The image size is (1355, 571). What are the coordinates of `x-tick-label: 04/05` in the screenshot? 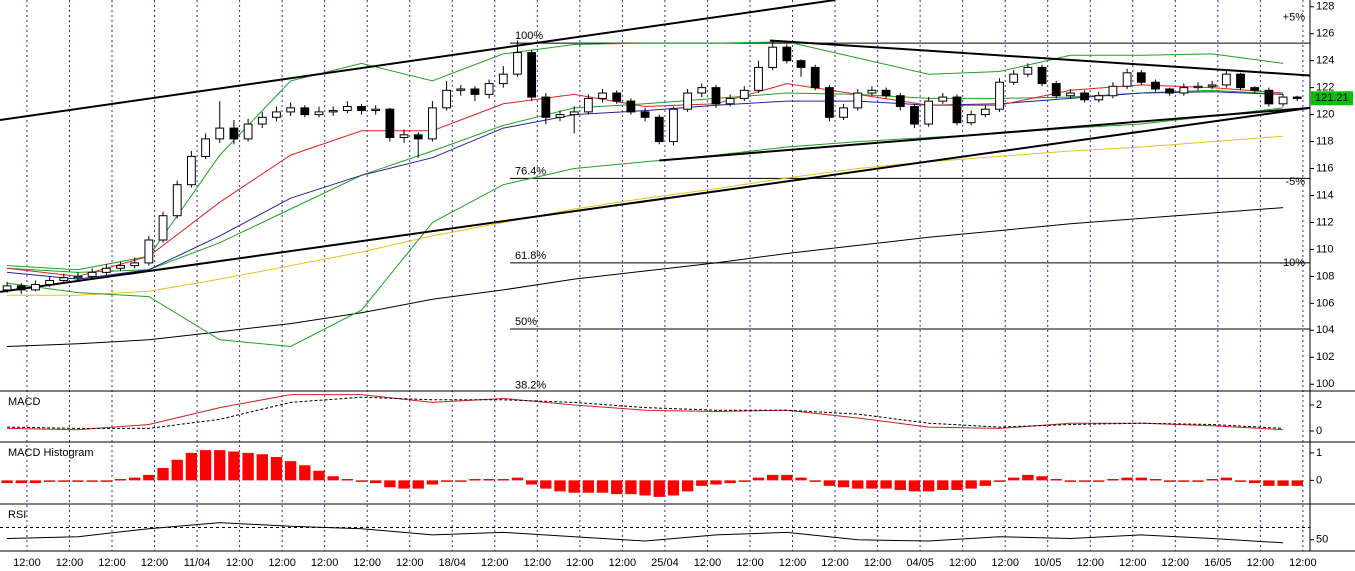 It's located at (920, 563).